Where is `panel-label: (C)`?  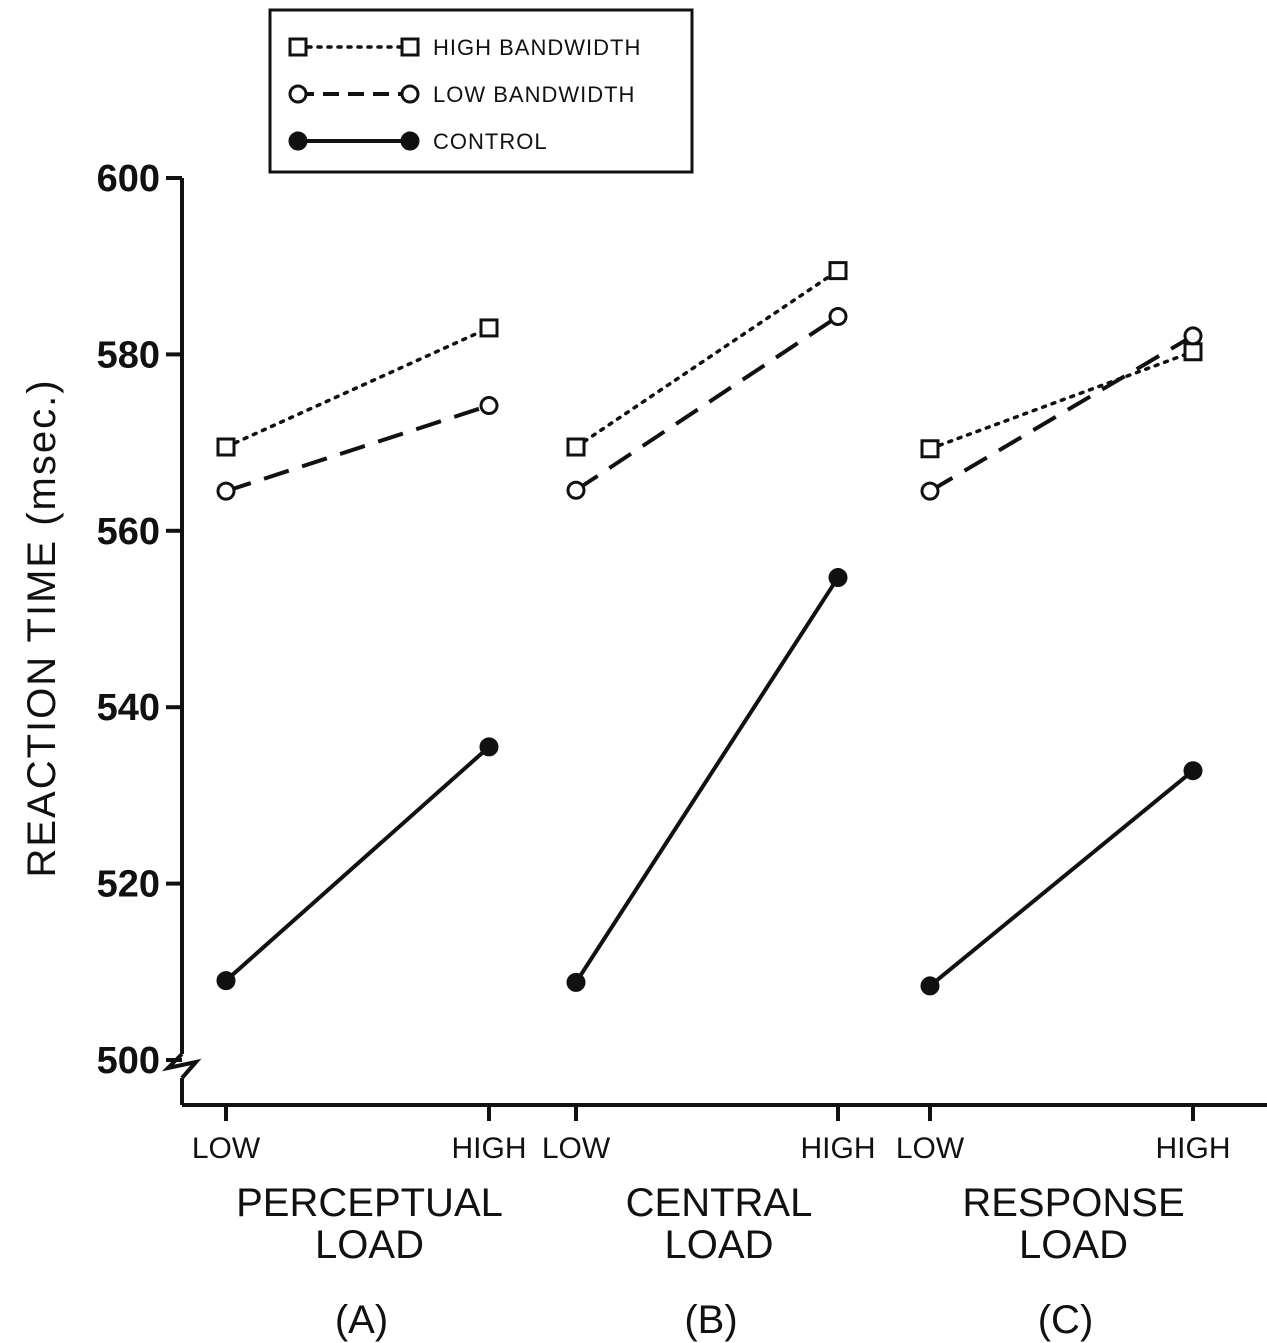
panel-label: (C) is located at coordinates (1066, 1320).